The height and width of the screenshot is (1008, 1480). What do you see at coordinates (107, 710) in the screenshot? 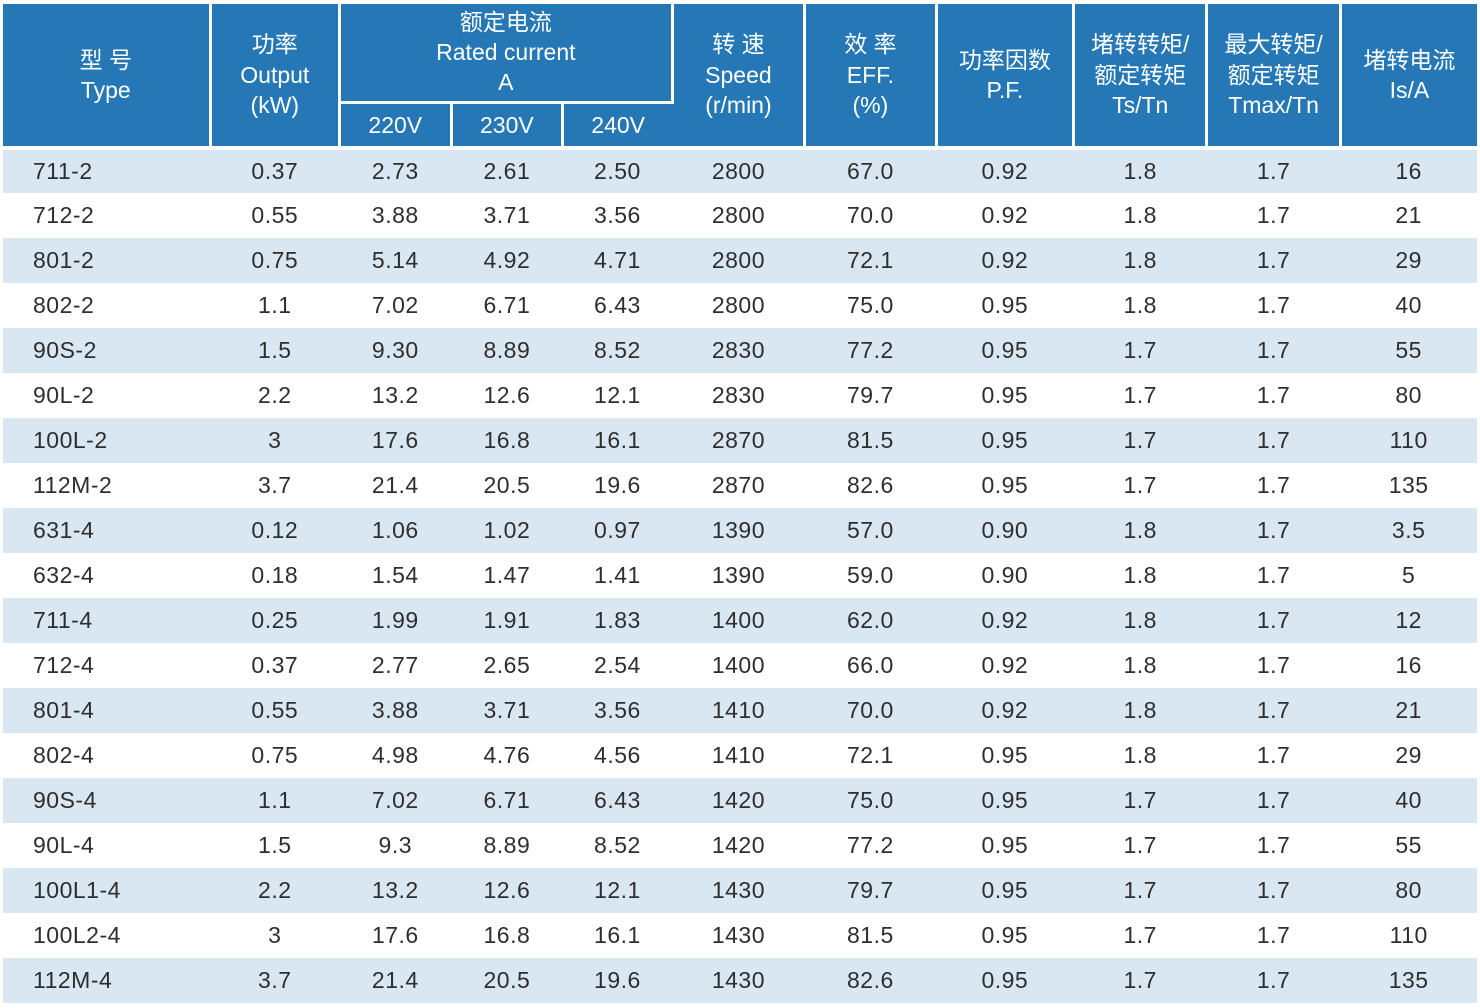
I see `cell-type: 801-4` at bounding box center [107, 710].